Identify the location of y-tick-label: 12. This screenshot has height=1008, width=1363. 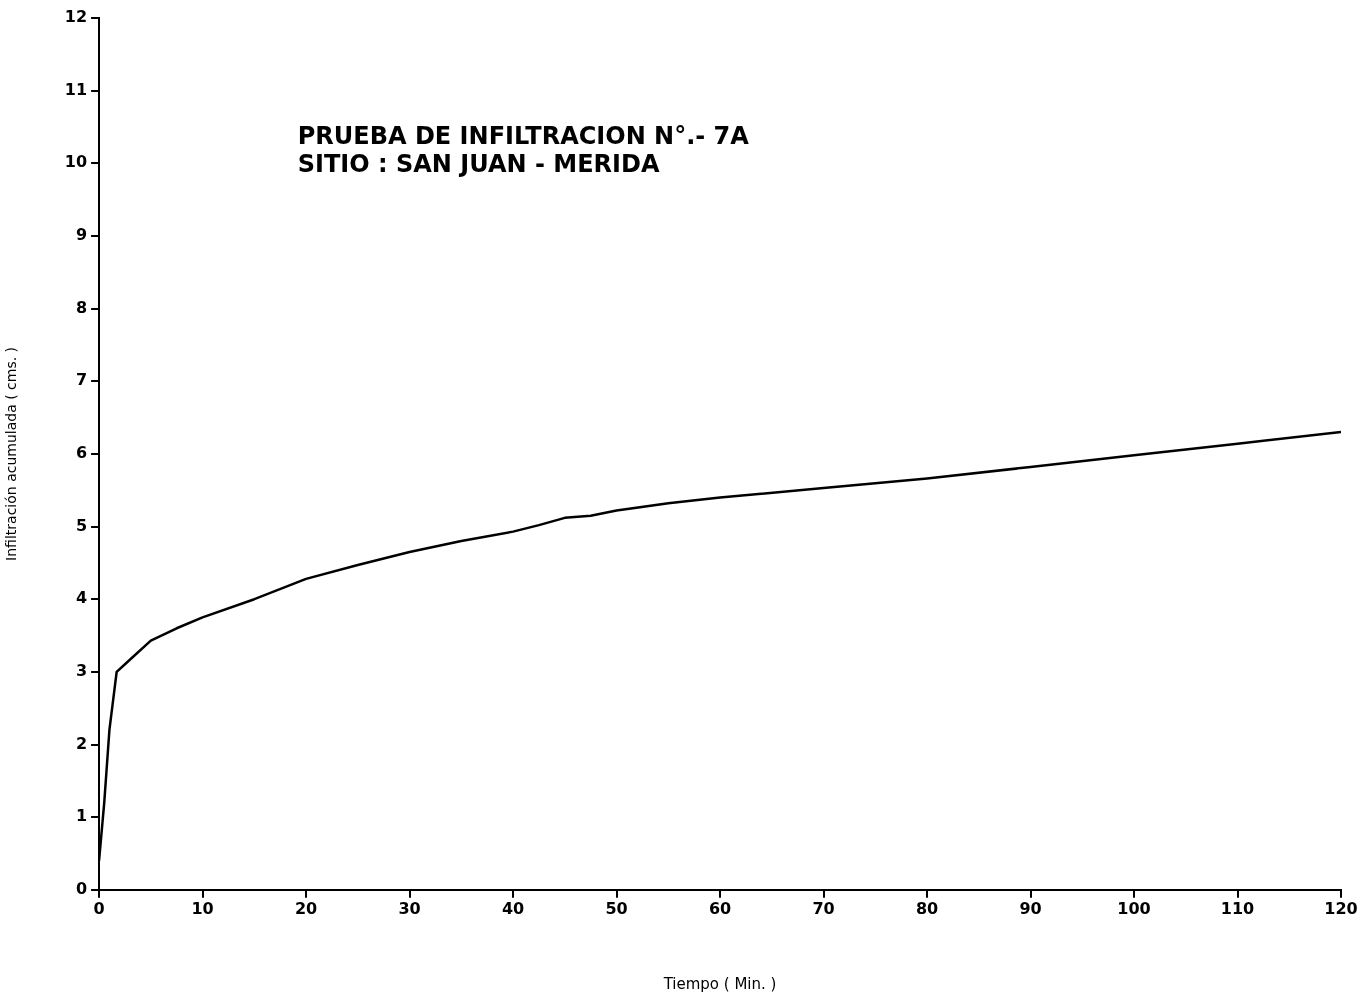
(76, 17).